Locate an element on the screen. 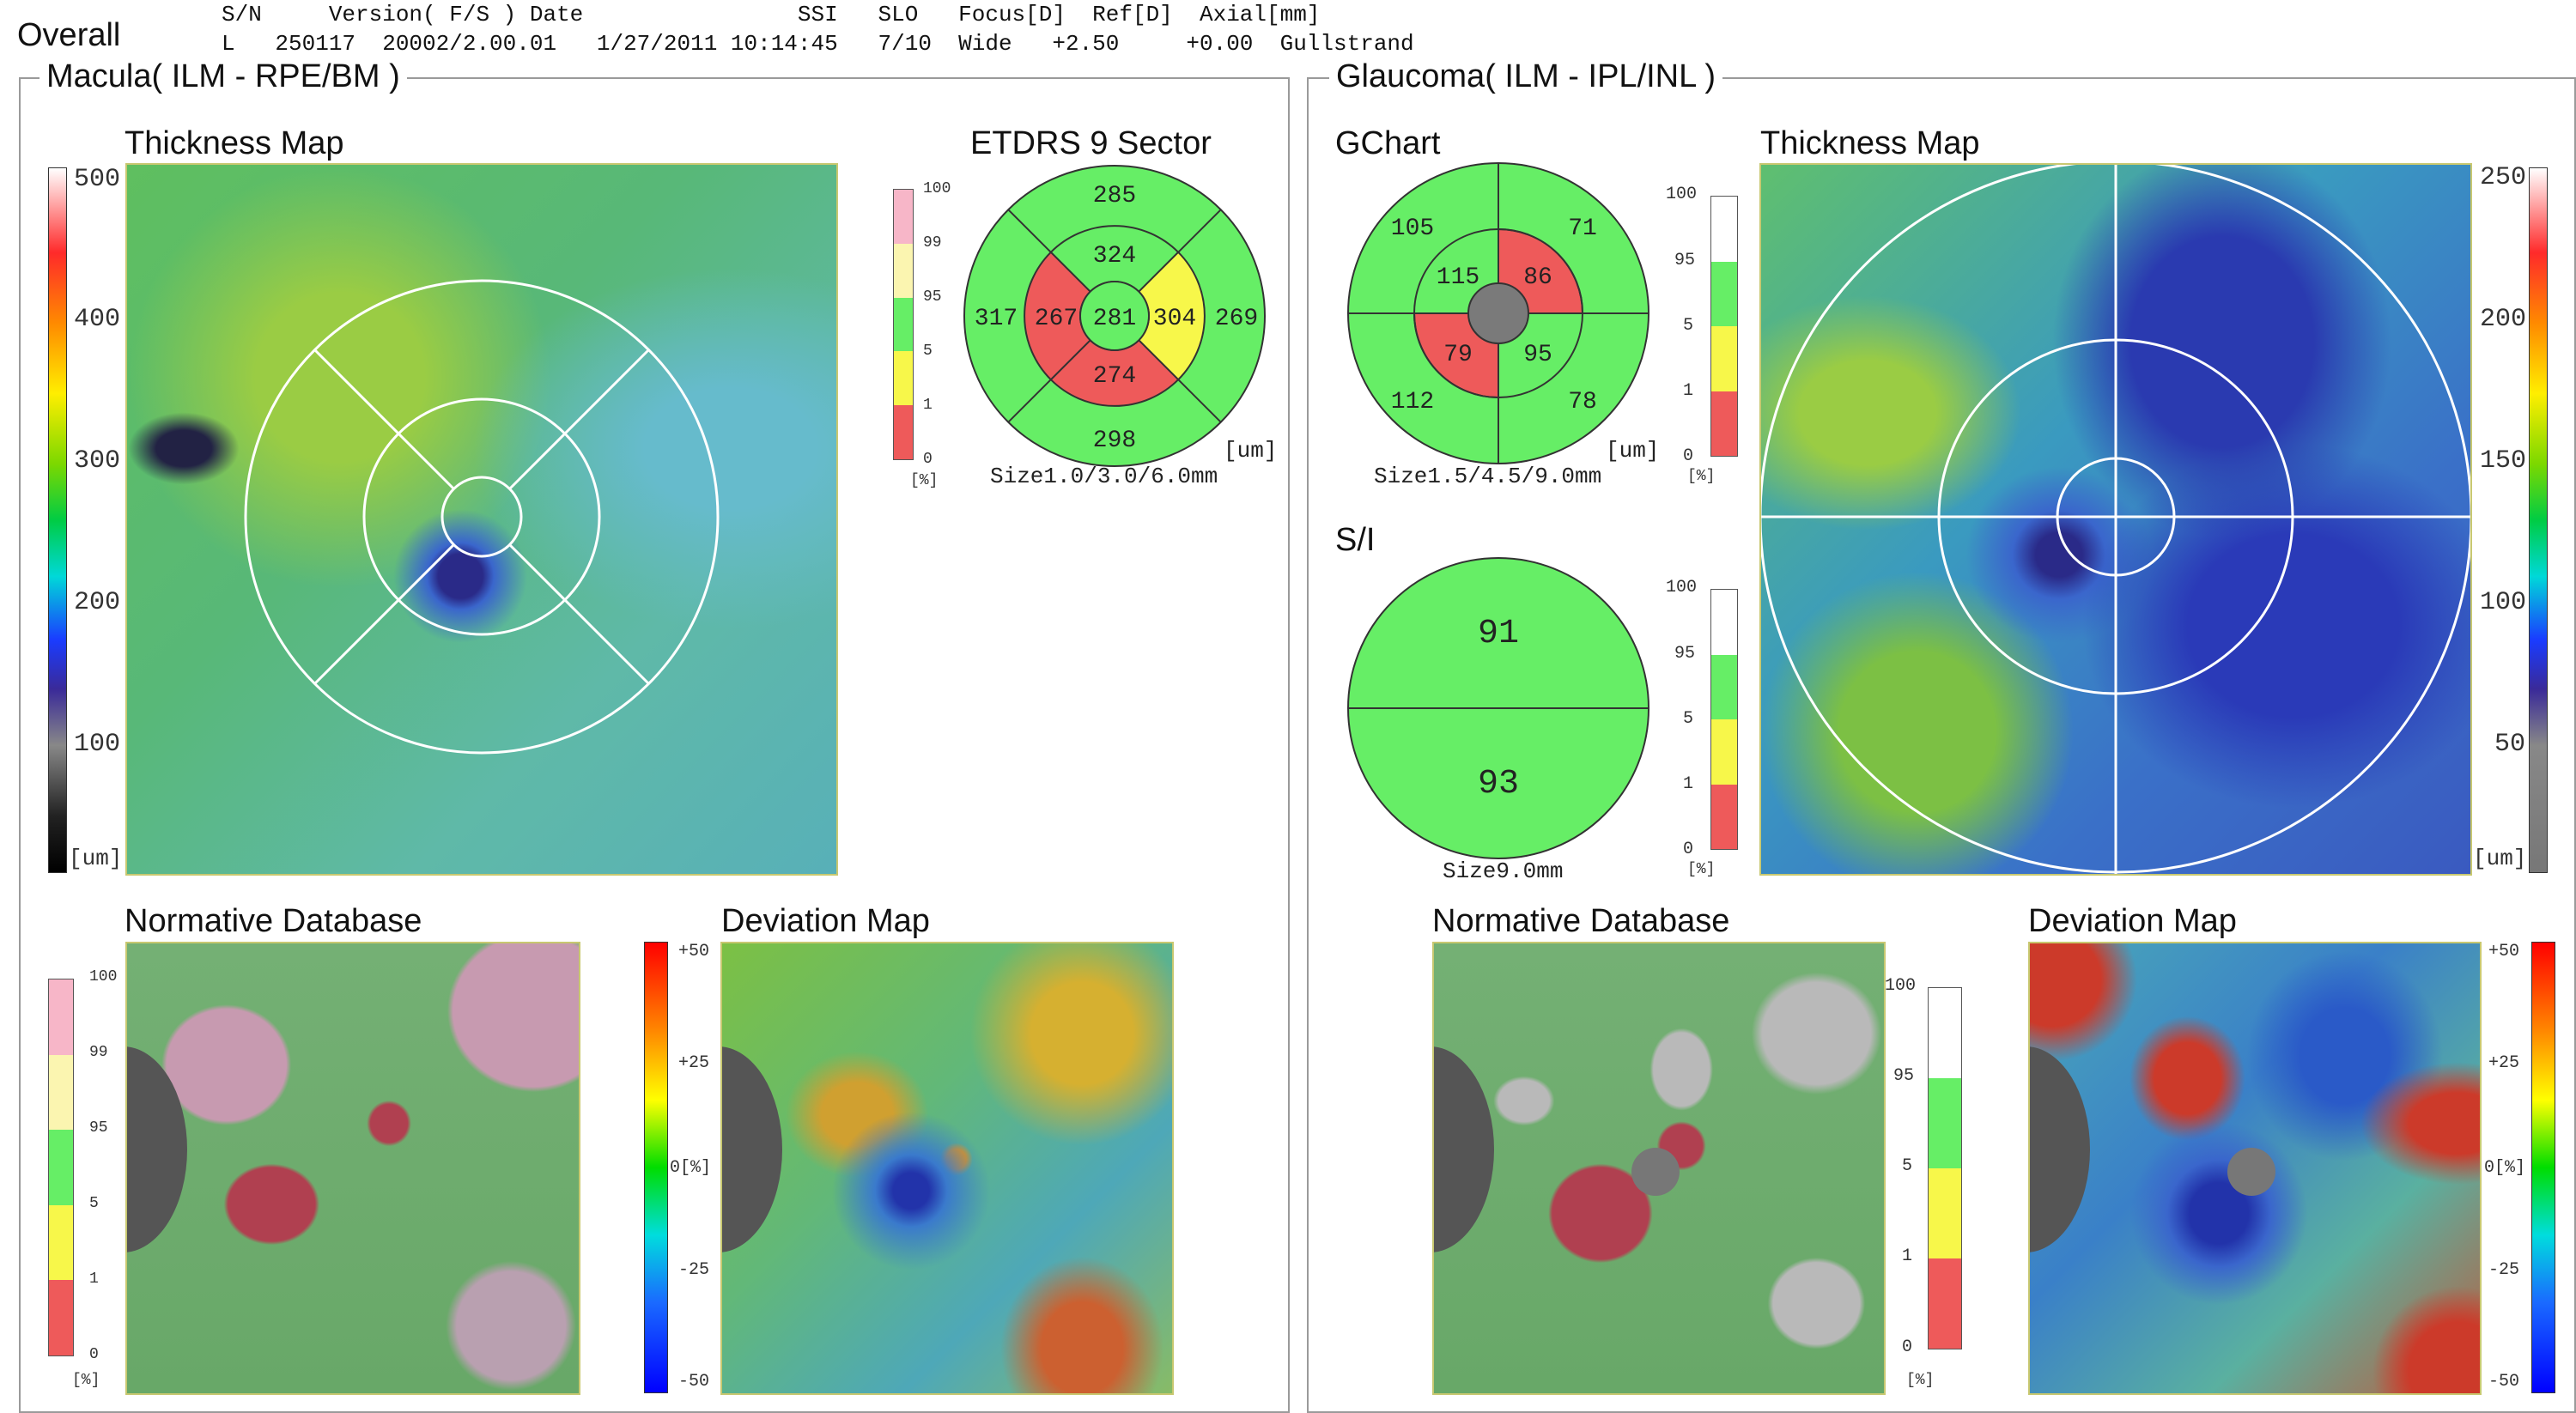  macula-thickness-colorbar is located at coordinates (58, 520).